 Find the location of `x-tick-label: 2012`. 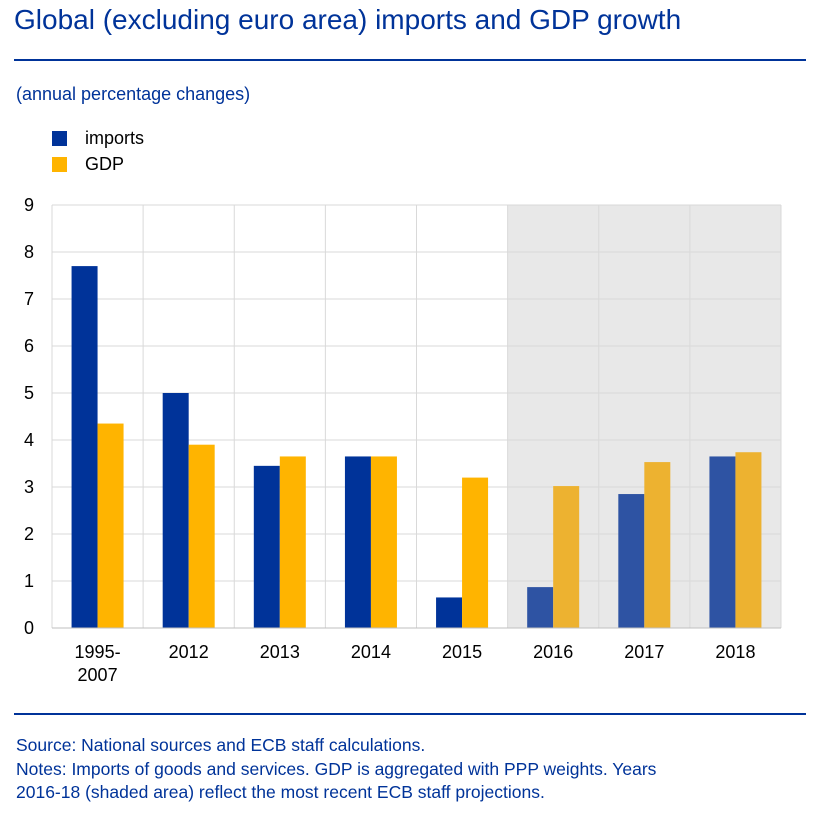

x-tick-label: 2012 is located at coordinates (189, 652).